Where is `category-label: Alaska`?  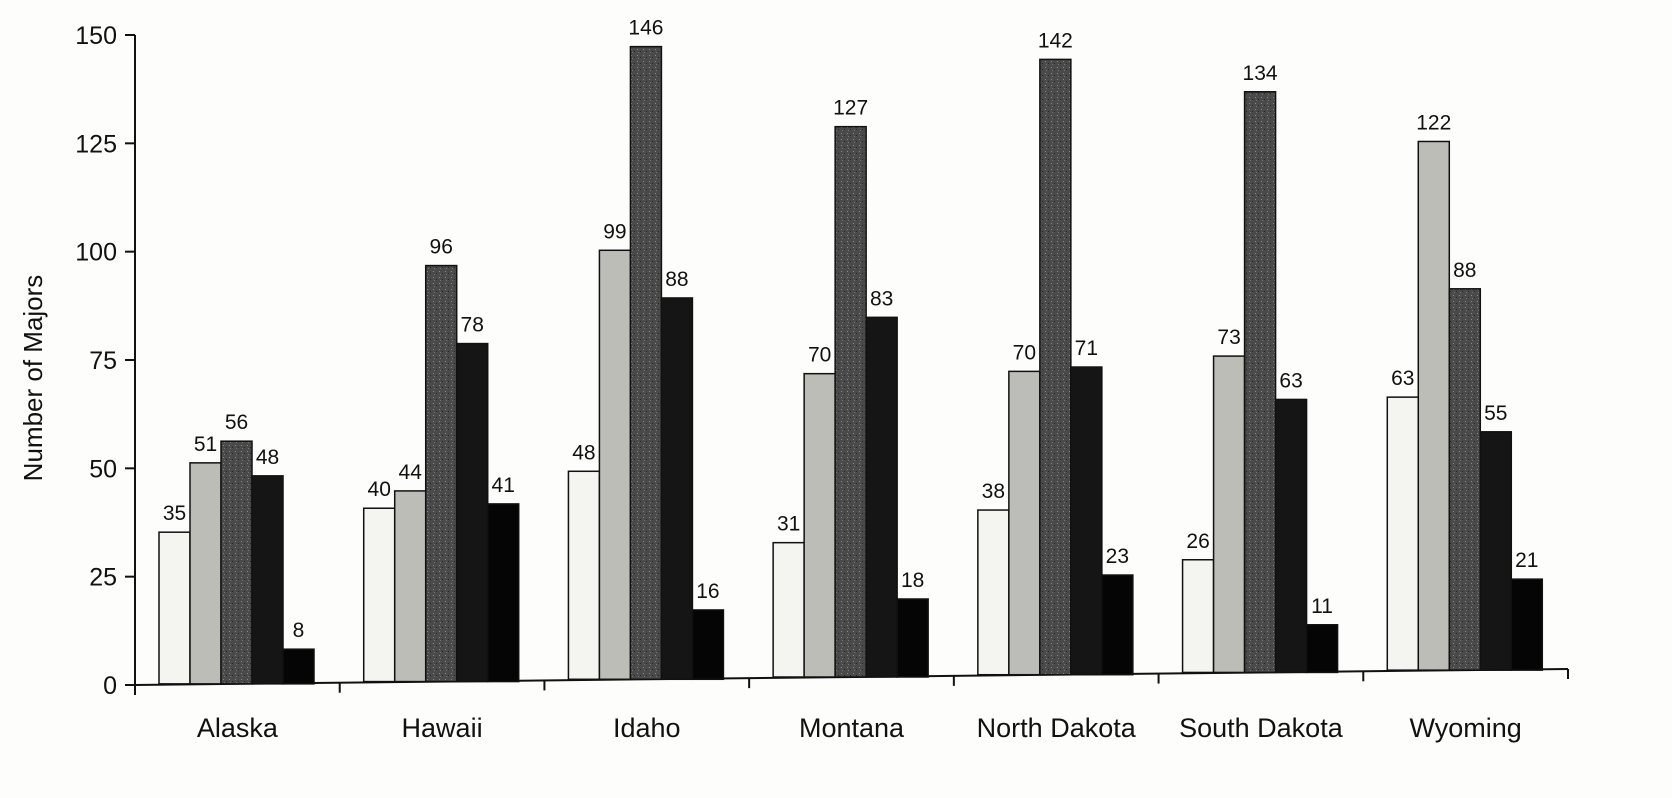
category-label: Alaska is located at coordinates (238, 728).